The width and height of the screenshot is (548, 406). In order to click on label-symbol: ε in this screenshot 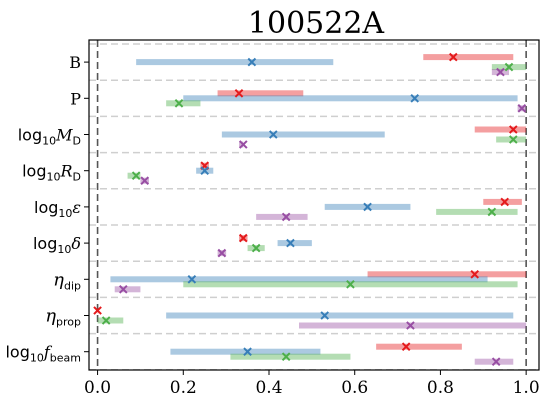, I will do `click(76, 207)`.